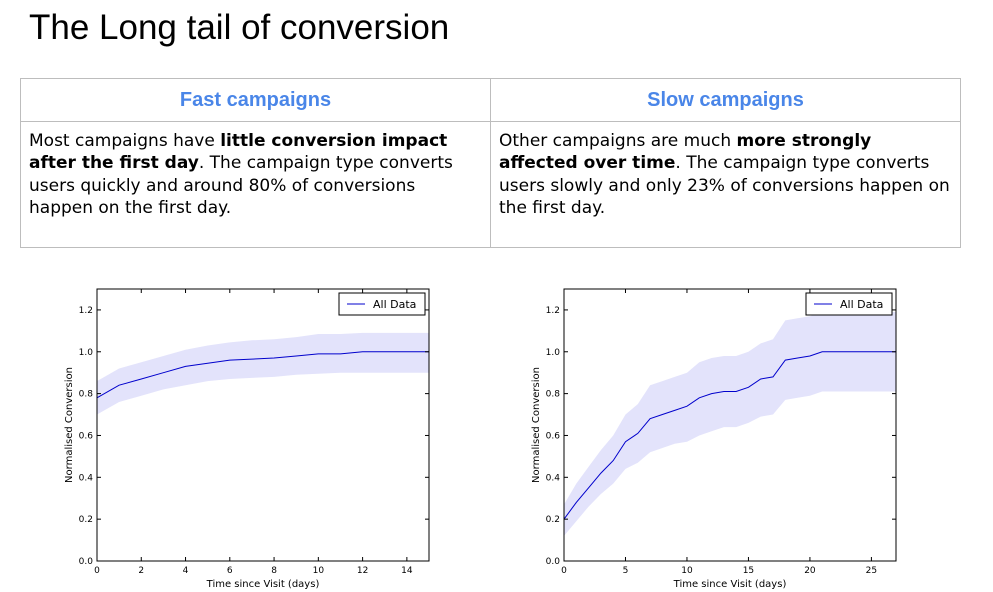  I want to click on x-tick-label: 25, so click(871, 571).